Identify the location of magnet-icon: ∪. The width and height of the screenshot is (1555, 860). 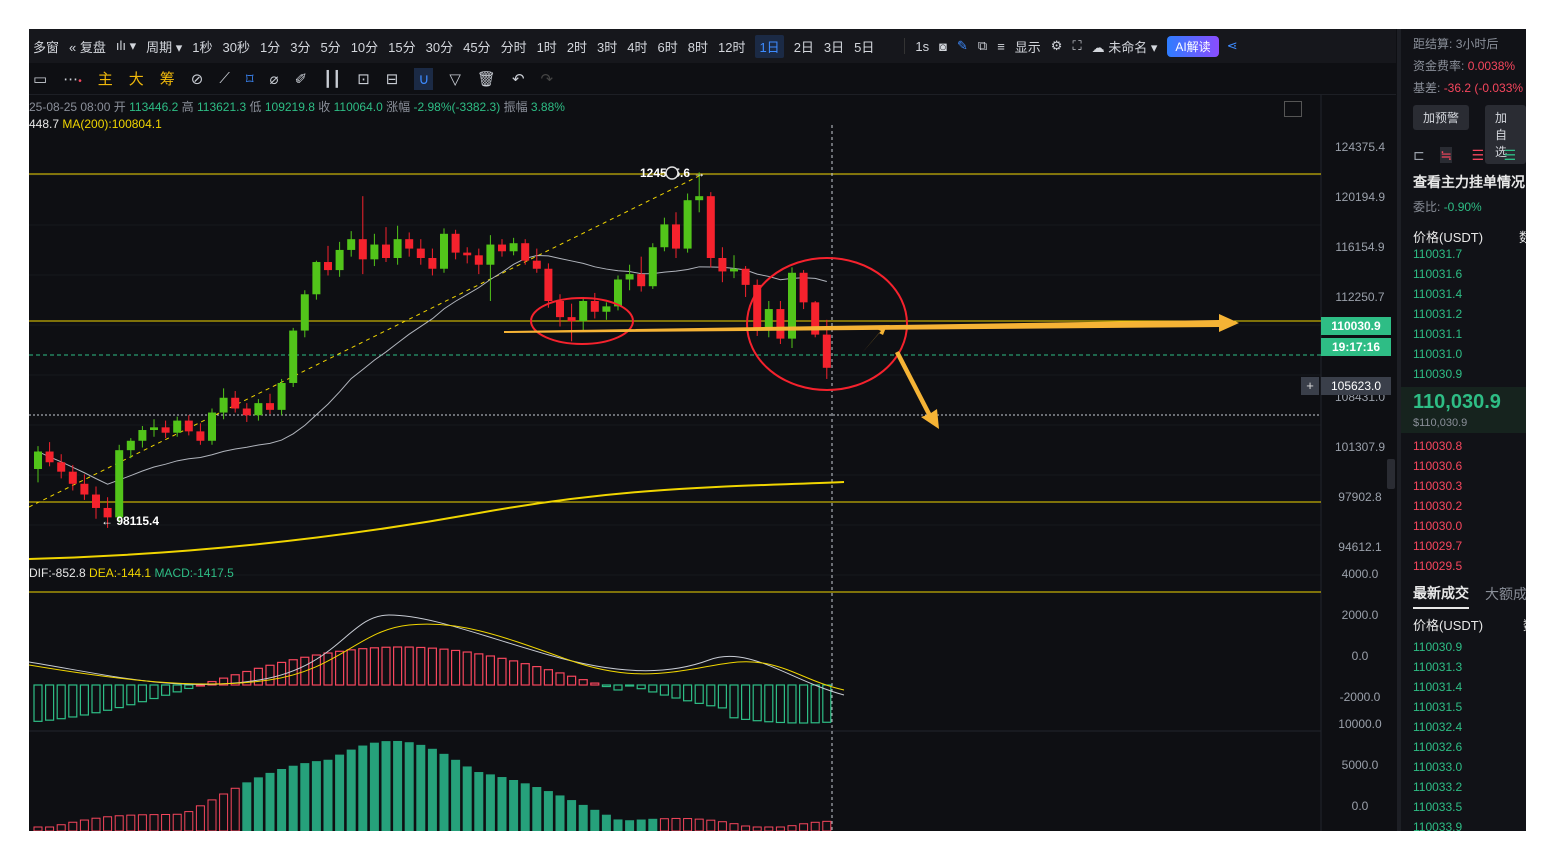
(424, 78).